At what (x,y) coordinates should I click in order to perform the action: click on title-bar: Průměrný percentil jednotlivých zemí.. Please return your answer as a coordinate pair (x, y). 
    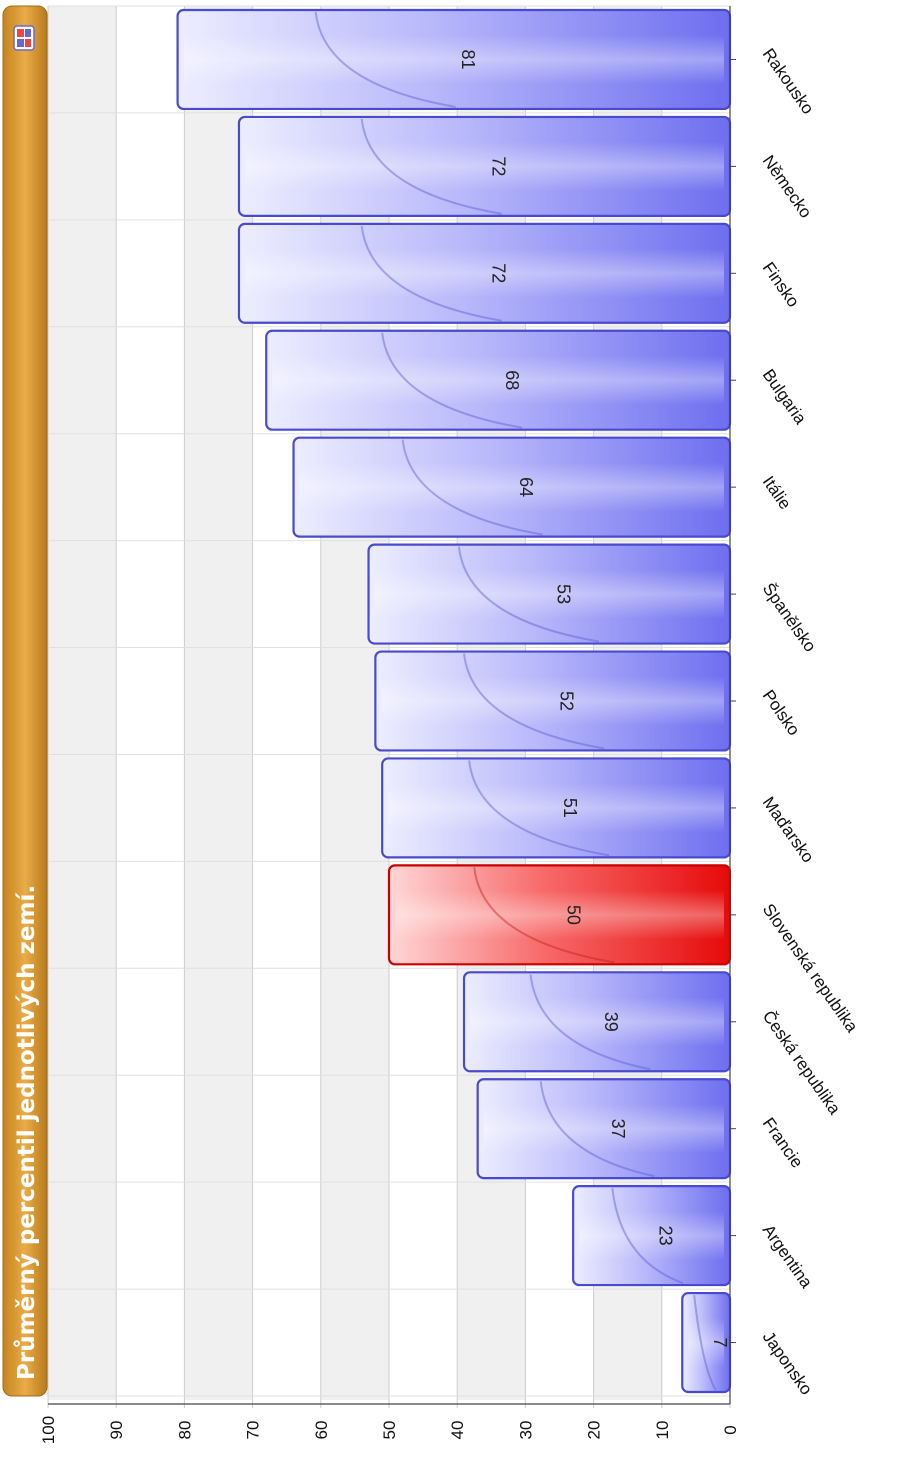
    Looking at the image, I should click on (25, 701).